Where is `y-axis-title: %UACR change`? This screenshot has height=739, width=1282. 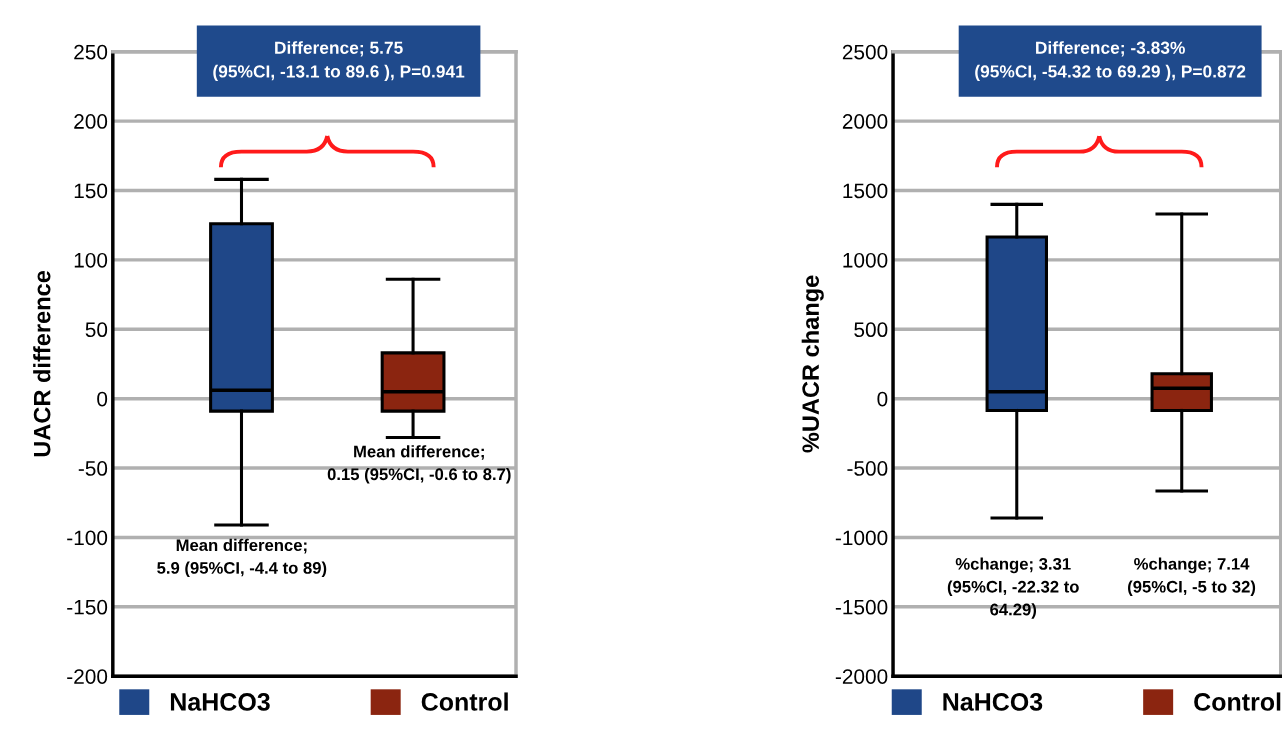
y-axis-title: %UACR change is located at coordinates (812, 364).